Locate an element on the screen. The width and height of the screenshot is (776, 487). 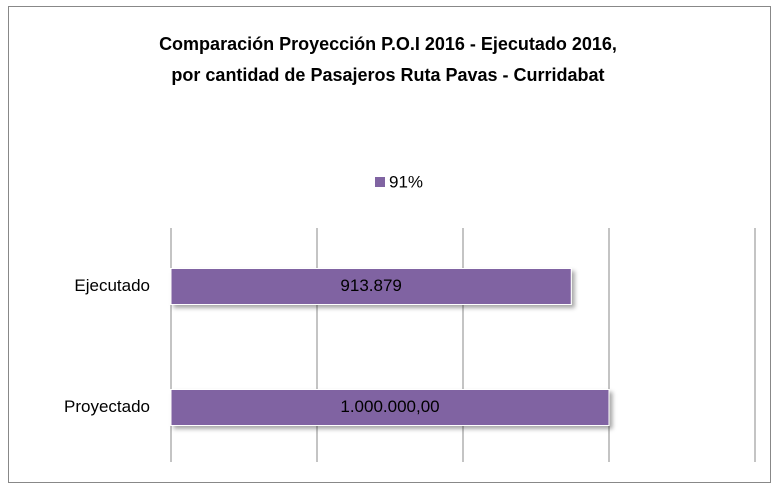
y-tick-label: Ejecutado is located at coordinates (112, 285).